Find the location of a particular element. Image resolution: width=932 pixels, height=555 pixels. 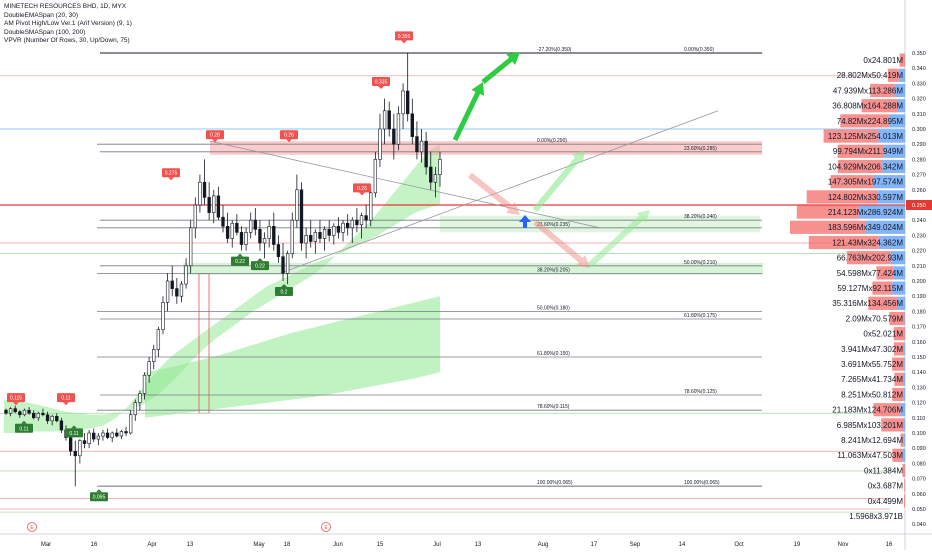

volume-row-label: 1.5968x3.971B is located at coordinates (876, 516).